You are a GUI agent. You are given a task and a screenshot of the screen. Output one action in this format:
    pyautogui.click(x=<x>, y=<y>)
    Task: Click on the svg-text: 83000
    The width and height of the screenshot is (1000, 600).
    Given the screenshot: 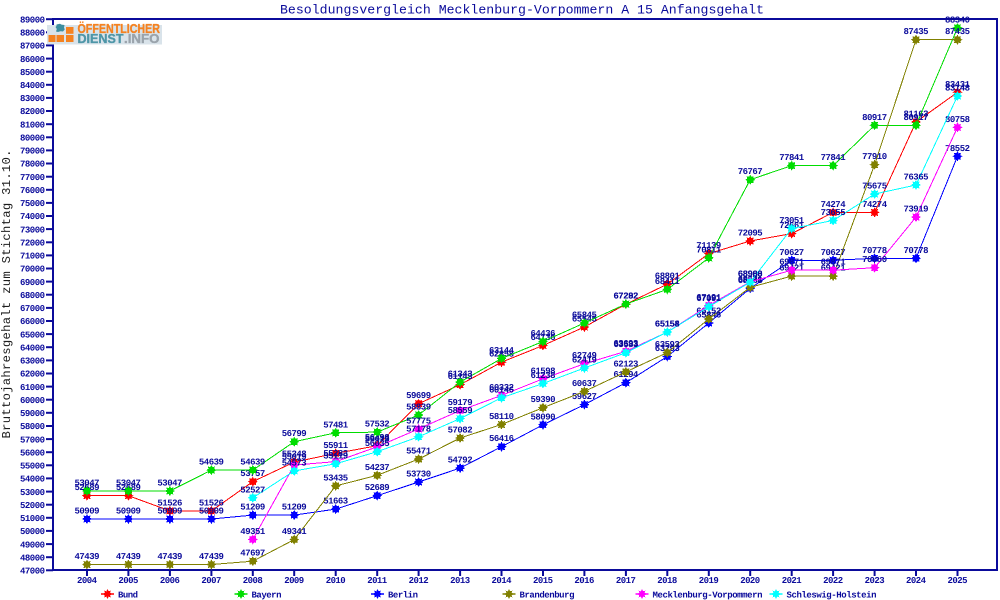 What is the action you would take?
    pyautogui.click(x=32, y=99)
    